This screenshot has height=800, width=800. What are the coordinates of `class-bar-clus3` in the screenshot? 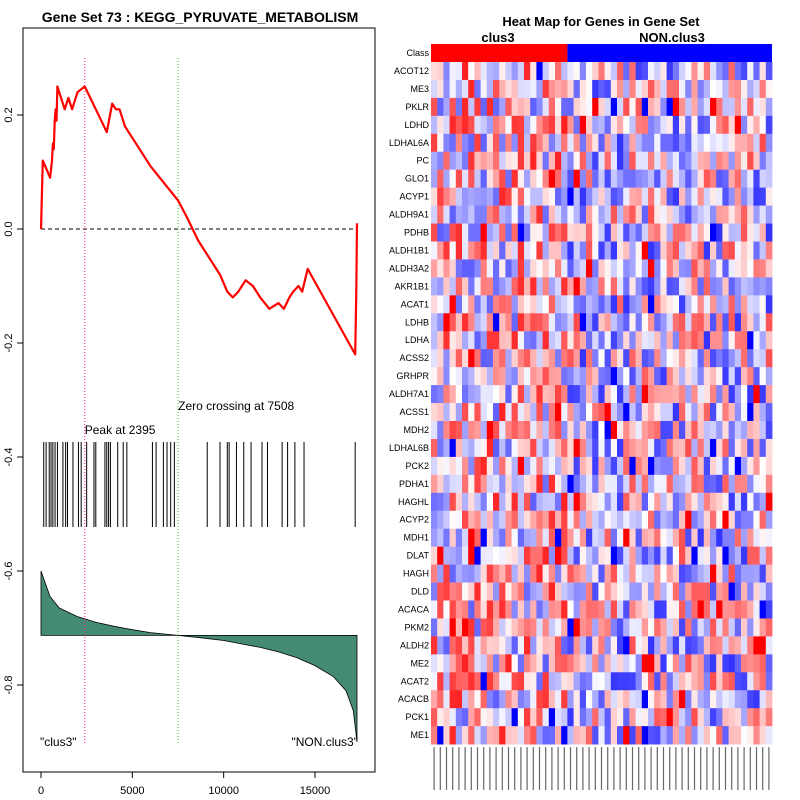 It's located at (499, 53).